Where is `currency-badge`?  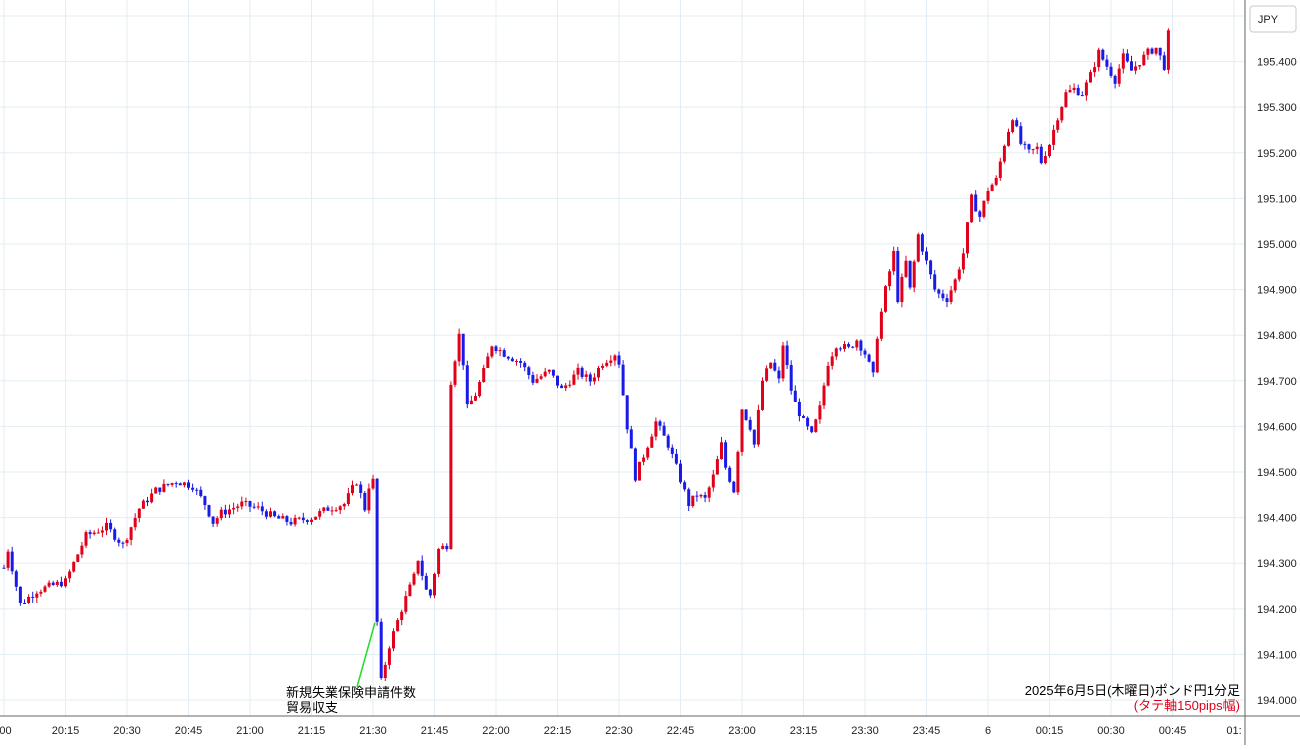 currency-badge is located at coordinates (1273, 19).